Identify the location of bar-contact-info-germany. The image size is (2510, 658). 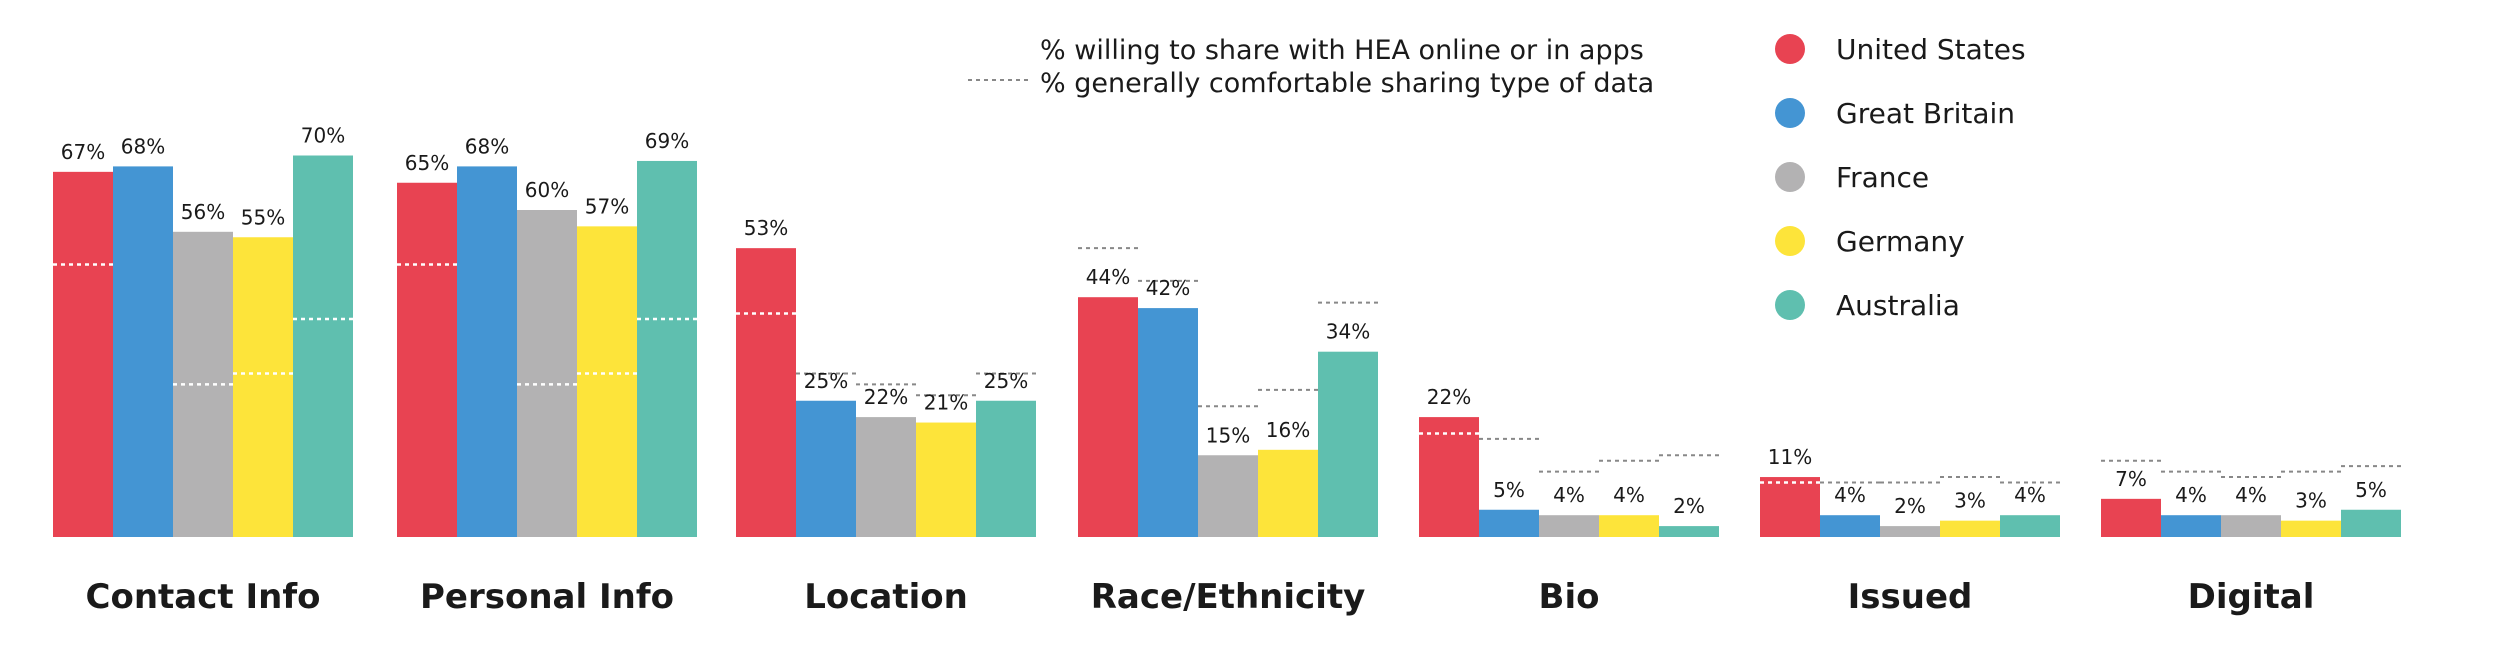
(263, 387).